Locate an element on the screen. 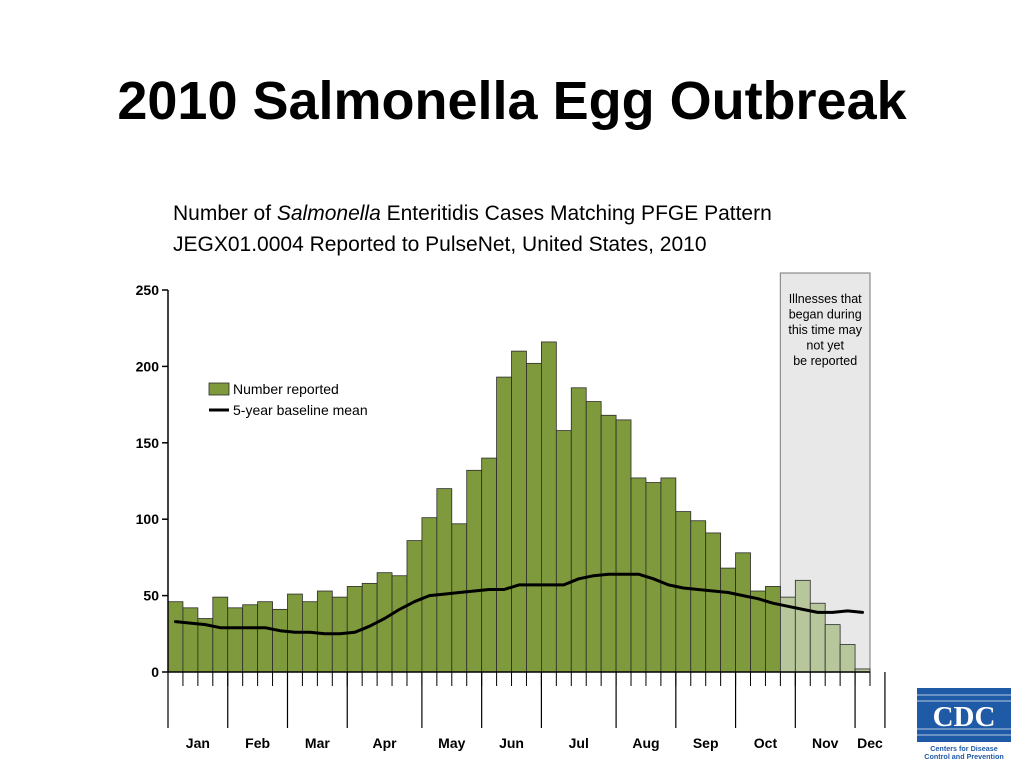  y-tick-label-50: 50 is located at coordinates (151, 596).